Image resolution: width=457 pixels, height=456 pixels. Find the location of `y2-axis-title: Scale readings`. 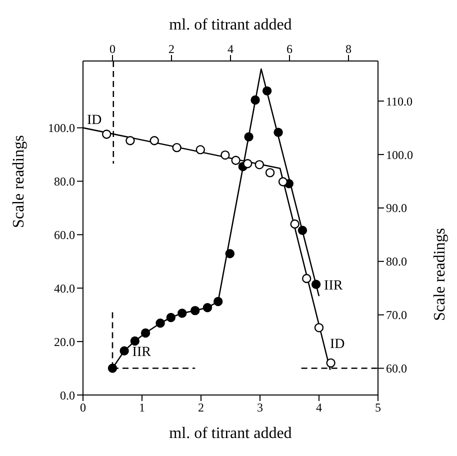

y2-axis-title: Scale readings is located at coordinates (440, 274).